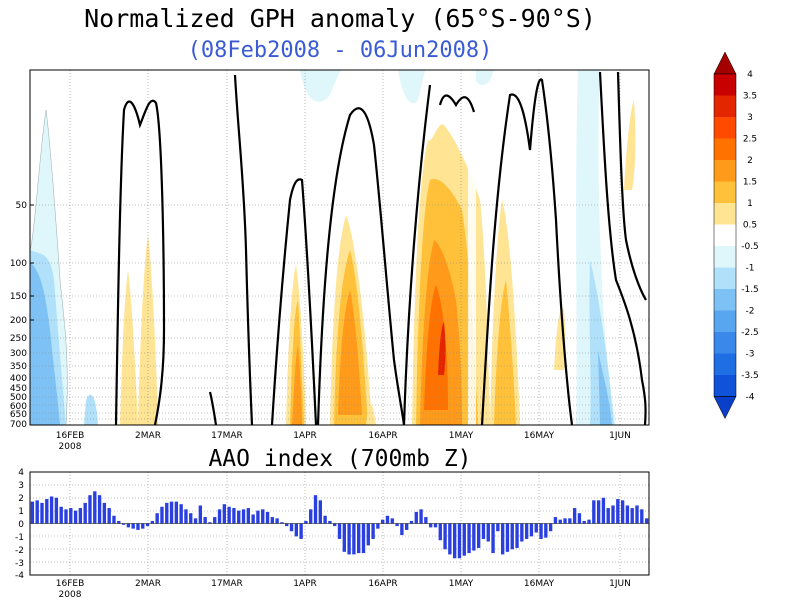 The width and height of the screenshot is (800, 600). I want to click on y-tick-label: 0, so click(21, 525).